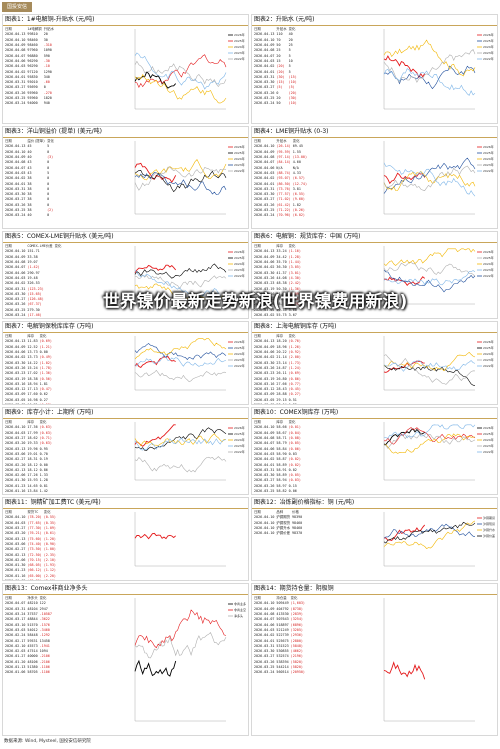 The height and width of the screenshot is (749, 500). Describe the element at coordinates (30, 512) in the screenshot. I see `table-header-row: 日期 现货TC 变化` at that location.